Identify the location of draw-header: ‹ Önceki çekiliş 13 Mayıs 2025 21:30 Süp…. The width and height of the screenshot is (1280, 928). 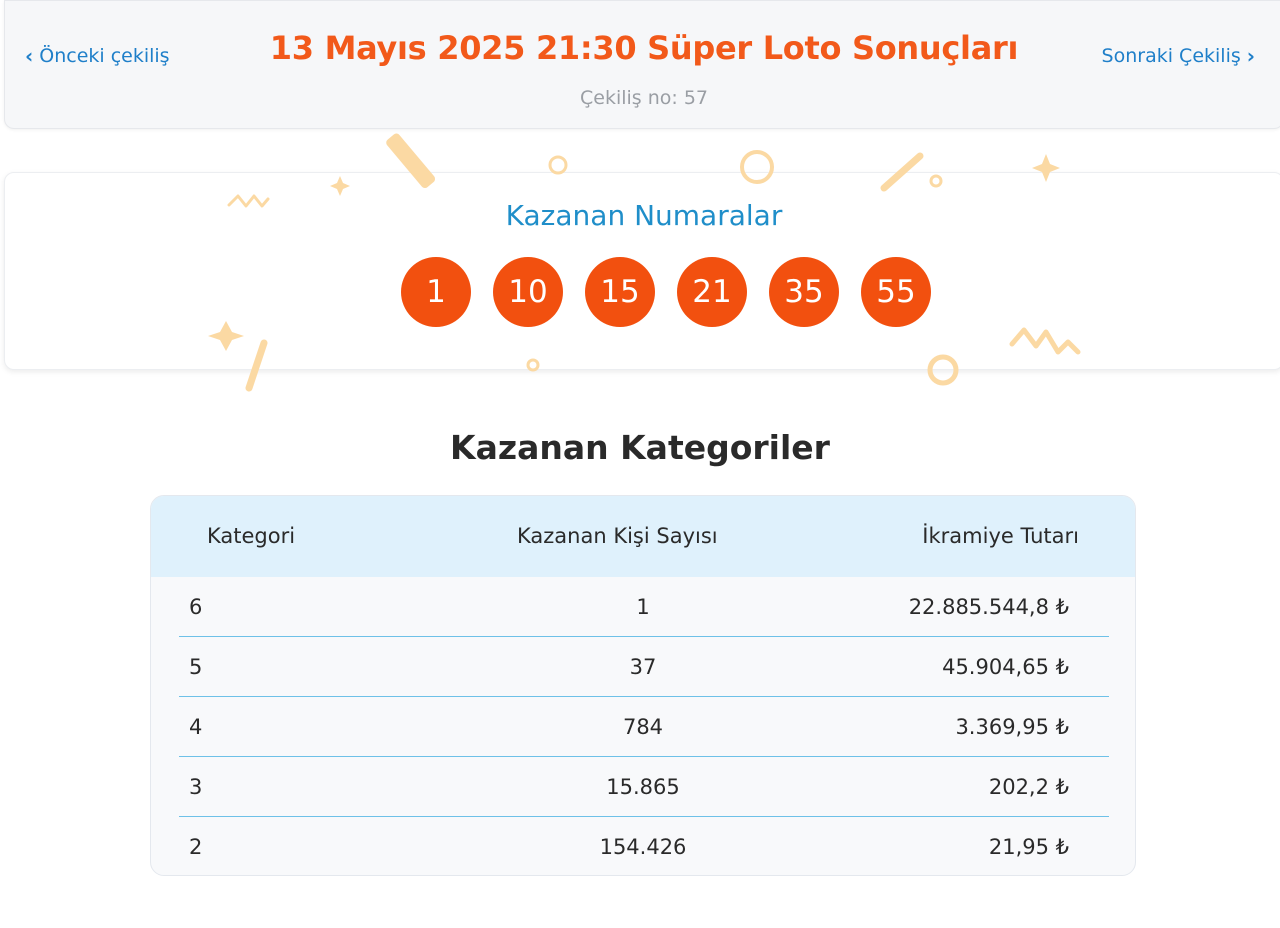
(642, 64).